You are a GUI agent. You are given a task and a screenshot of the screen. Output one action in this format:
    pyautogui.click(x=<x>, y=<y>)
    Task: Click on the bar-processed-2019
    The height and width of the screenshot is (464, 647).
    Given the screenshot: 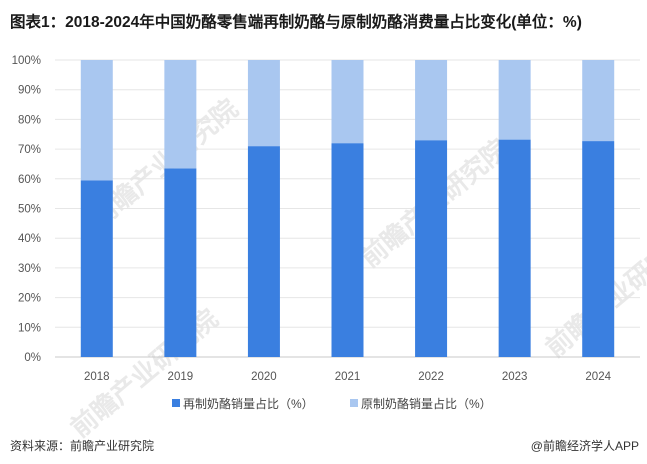 What is the action you would take?
    pyautogui.click(x=180, y=262)
    